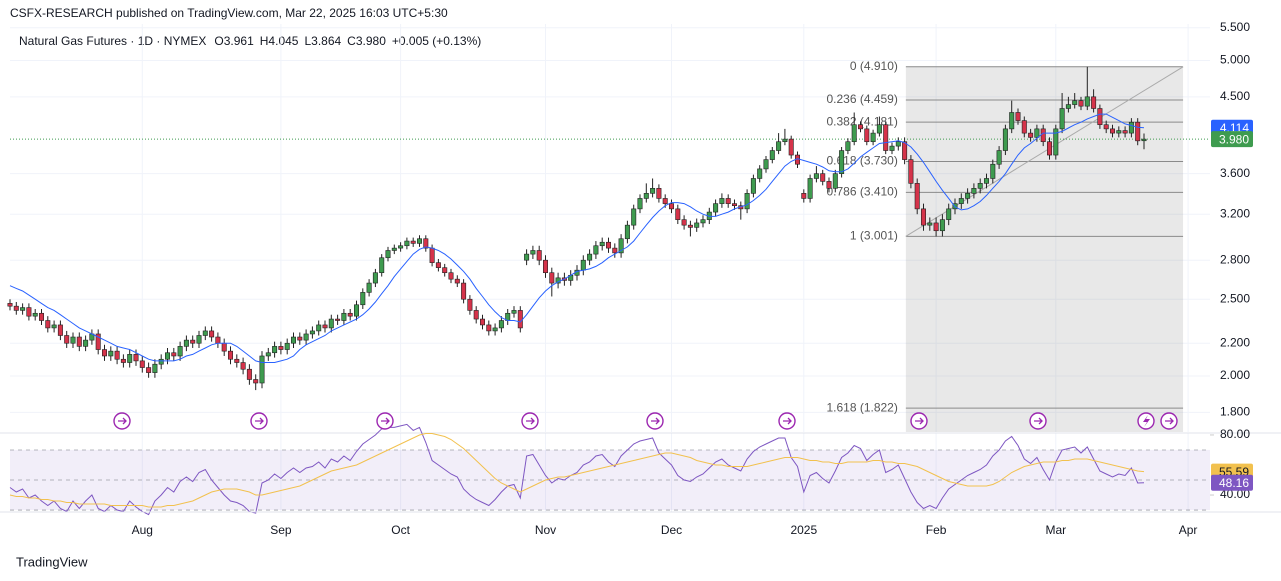  Describe the element at coordinates (1232, 139) in the screenshot. I see `price-badge` at that location.